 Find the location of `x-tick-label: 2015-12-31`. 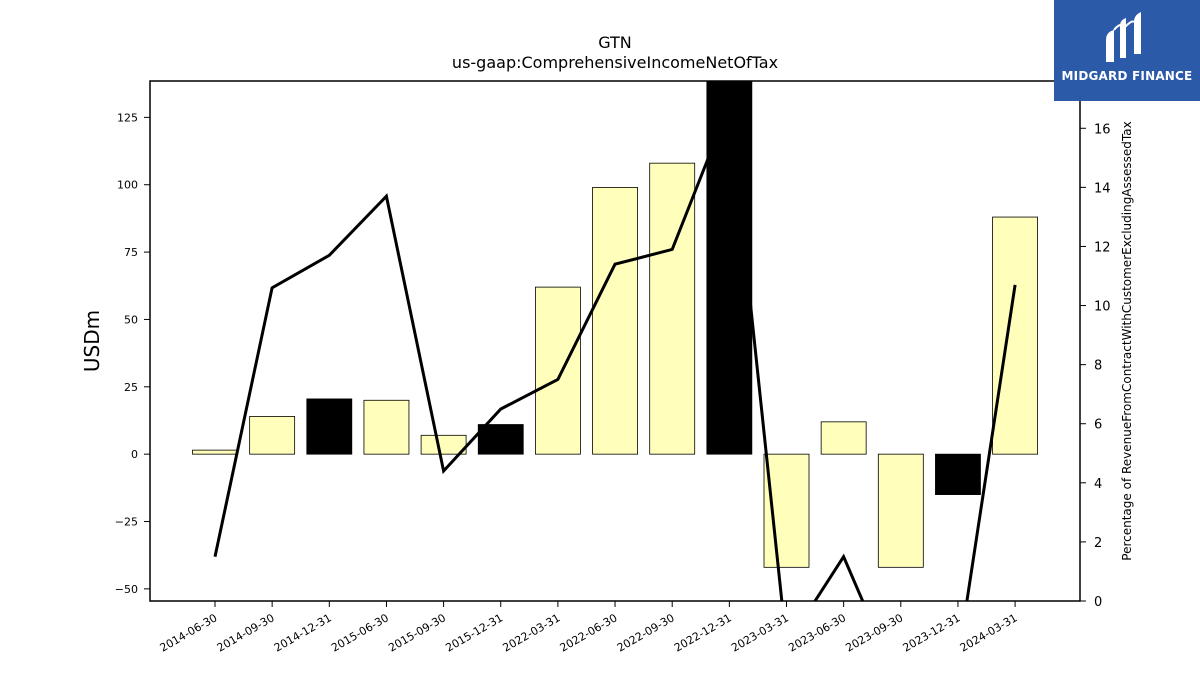

x-tick-label: 2015-12-31 is located at coordinates (474, 632).